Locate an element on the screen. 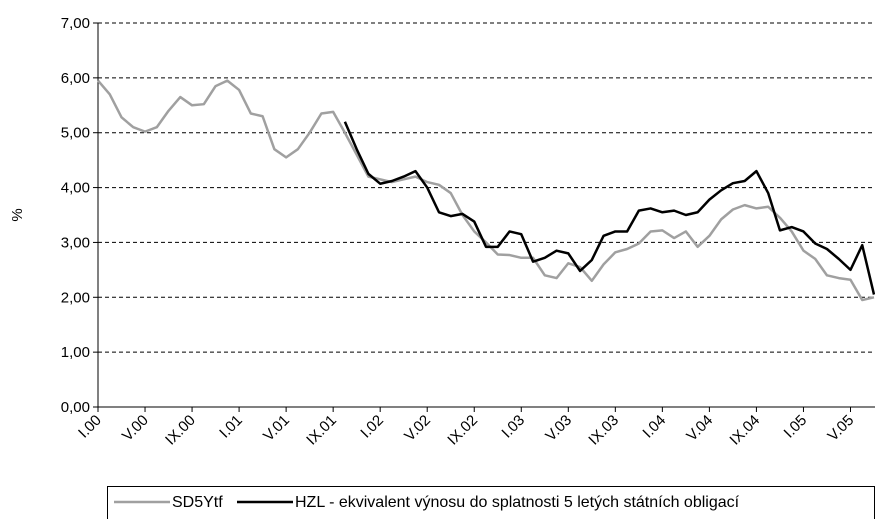 The height and width of the screenshot is (519, 875). y-axis-label: % is located at coordinates (17, 214).